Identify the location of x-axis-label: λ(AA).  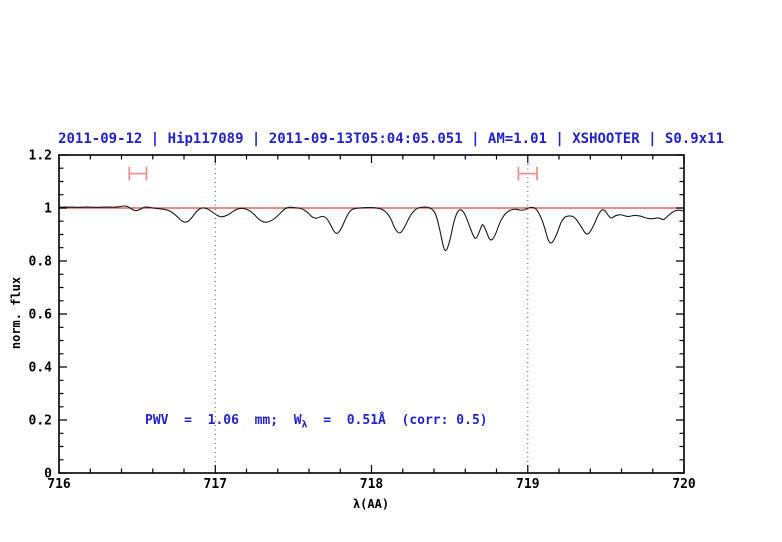
(371, 504).